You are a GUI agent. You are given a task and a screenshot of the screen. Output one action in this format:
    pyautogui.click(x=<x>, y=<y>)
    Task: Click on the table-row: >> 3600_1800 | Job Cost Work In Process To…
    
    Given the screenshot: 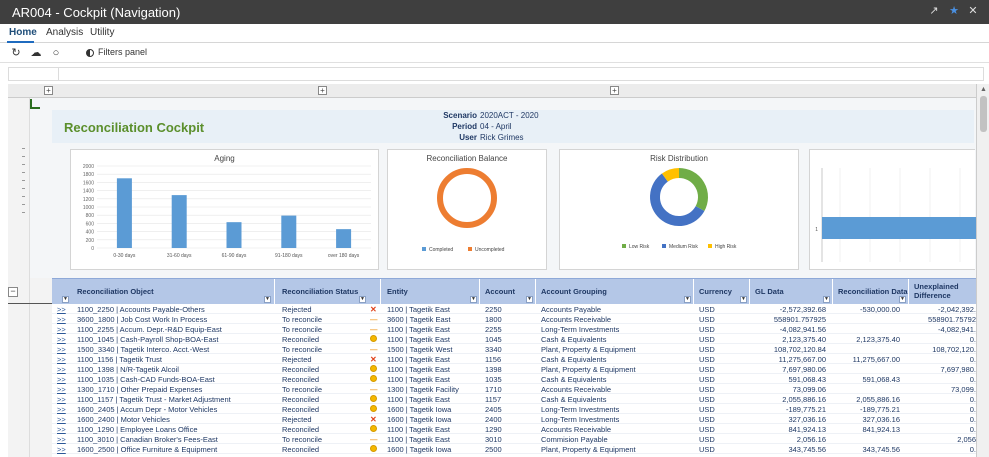 What is the action you would take?
    pyautogui.click(x=514, y=319)
    